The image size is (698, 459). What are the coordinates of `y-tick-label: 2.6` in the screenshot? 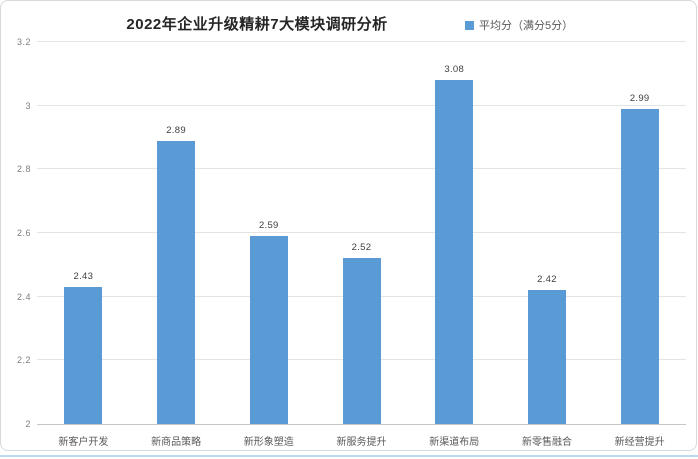 It's located at (23, 233).